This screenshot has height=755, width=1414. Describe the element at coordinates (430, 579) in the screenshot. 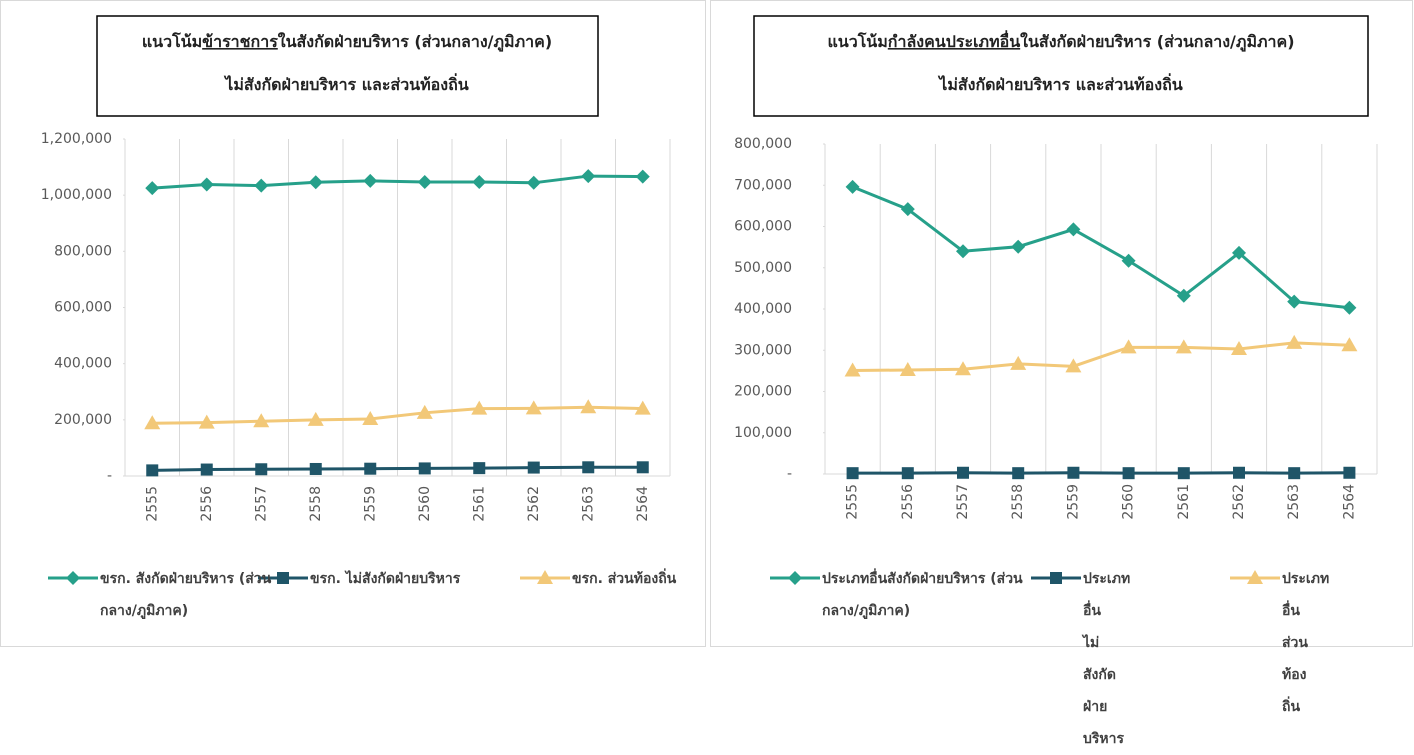

I see `legend-label: ขรก. ไม่สังกัดฝ่ายบริหาร` at that location.